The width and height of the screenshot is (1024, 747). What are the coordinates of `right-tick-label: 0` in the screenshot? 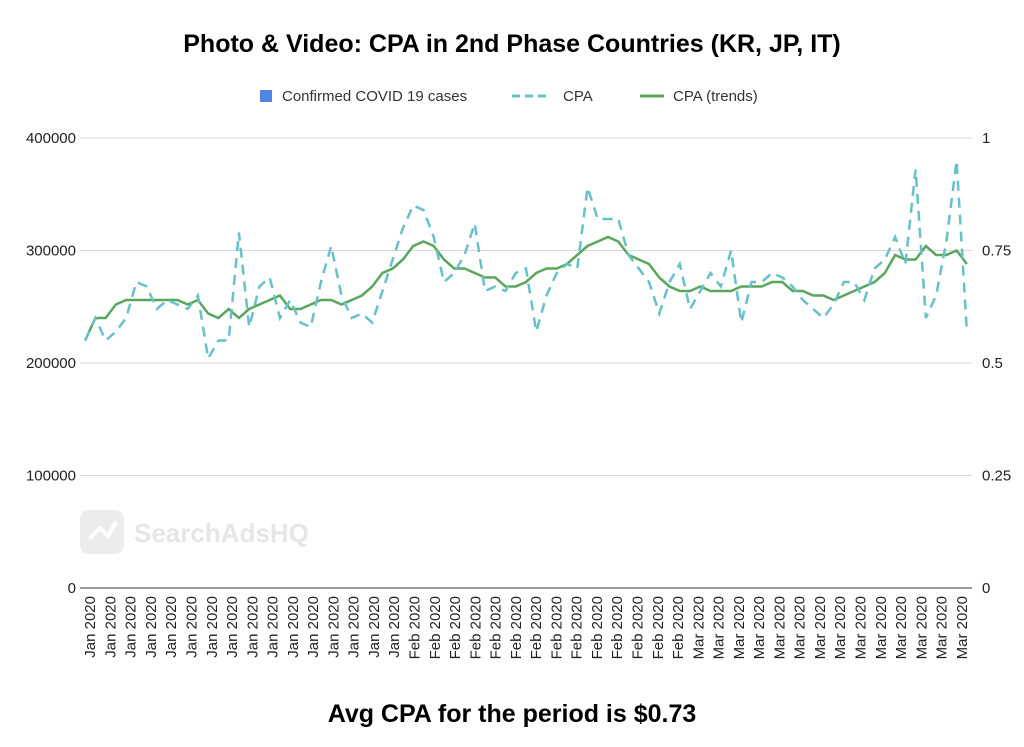 It's located at (986, 588).